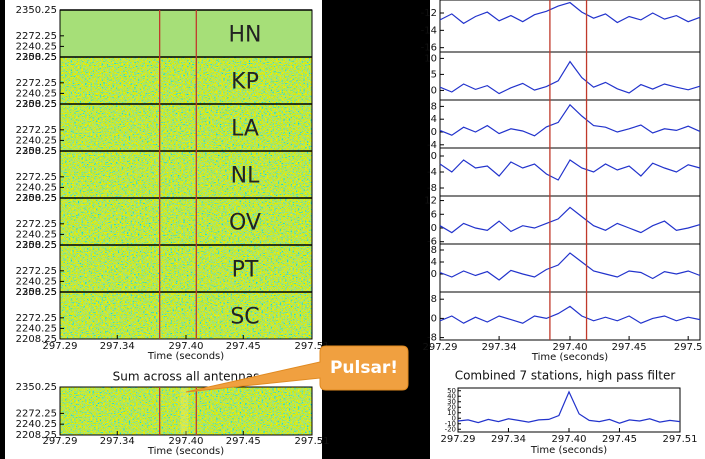 This screenshot has height=459, width=705. Describe the element at coordinates (429, 13) in the screenshot. I see `y-tick-label: -12` at that location.